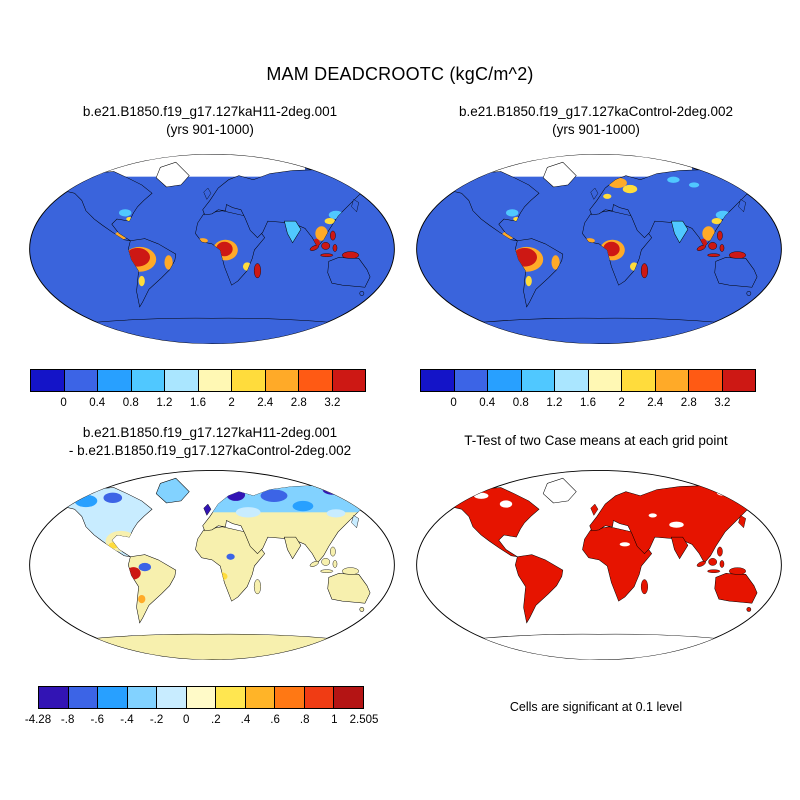 The width and height of the screenshot is (800, 800). I want to click on colorbar-top-right: 0 0.4 0.8 1.2 1.6 2 2.4 2.8 3.2, so click(588, 394).